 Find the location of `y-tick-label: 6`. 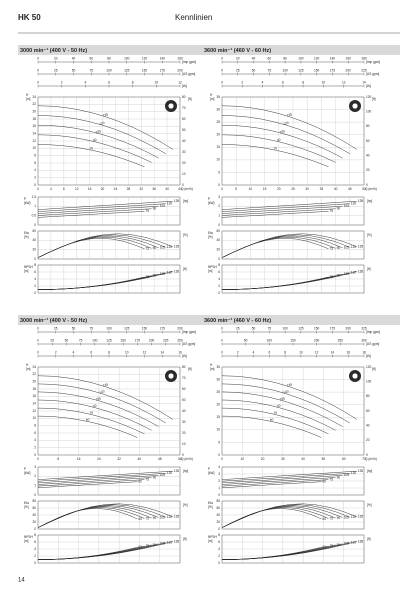

y-tick-label: 6 is located at coordinates (219, 272).